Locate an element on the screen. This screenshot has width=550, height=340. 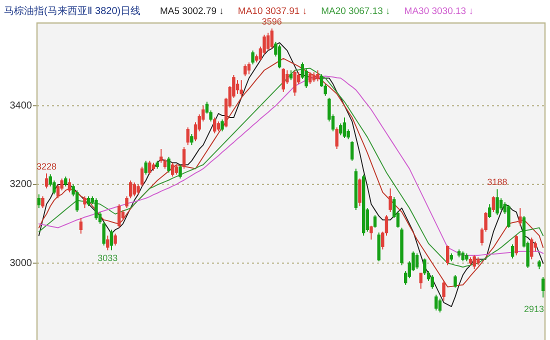
annotation: 3228 is located at coordinates (46, 166).